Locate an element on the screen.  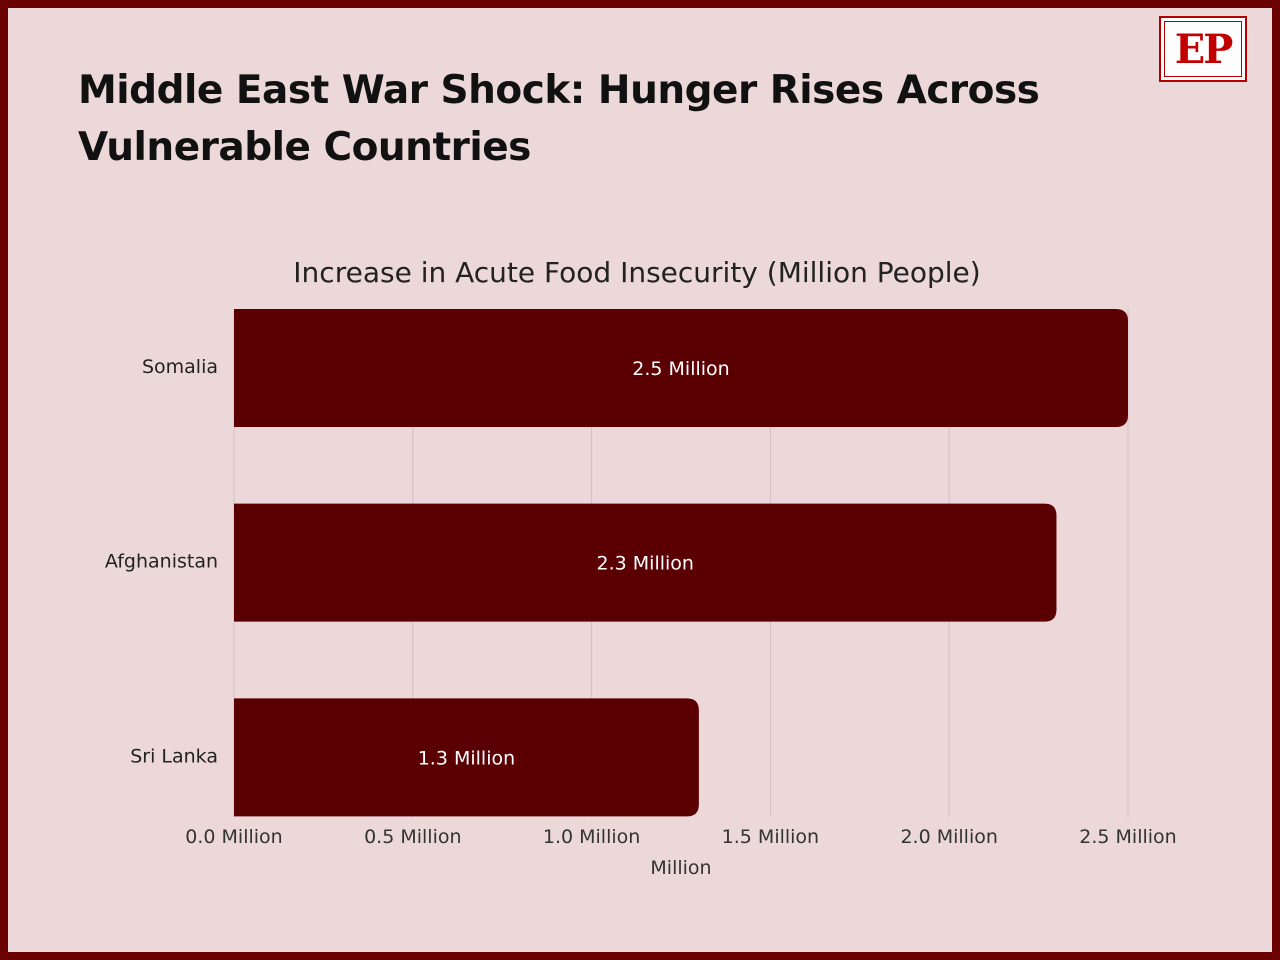
category-label: Sri Lanka is located at coordinates (174, 756).